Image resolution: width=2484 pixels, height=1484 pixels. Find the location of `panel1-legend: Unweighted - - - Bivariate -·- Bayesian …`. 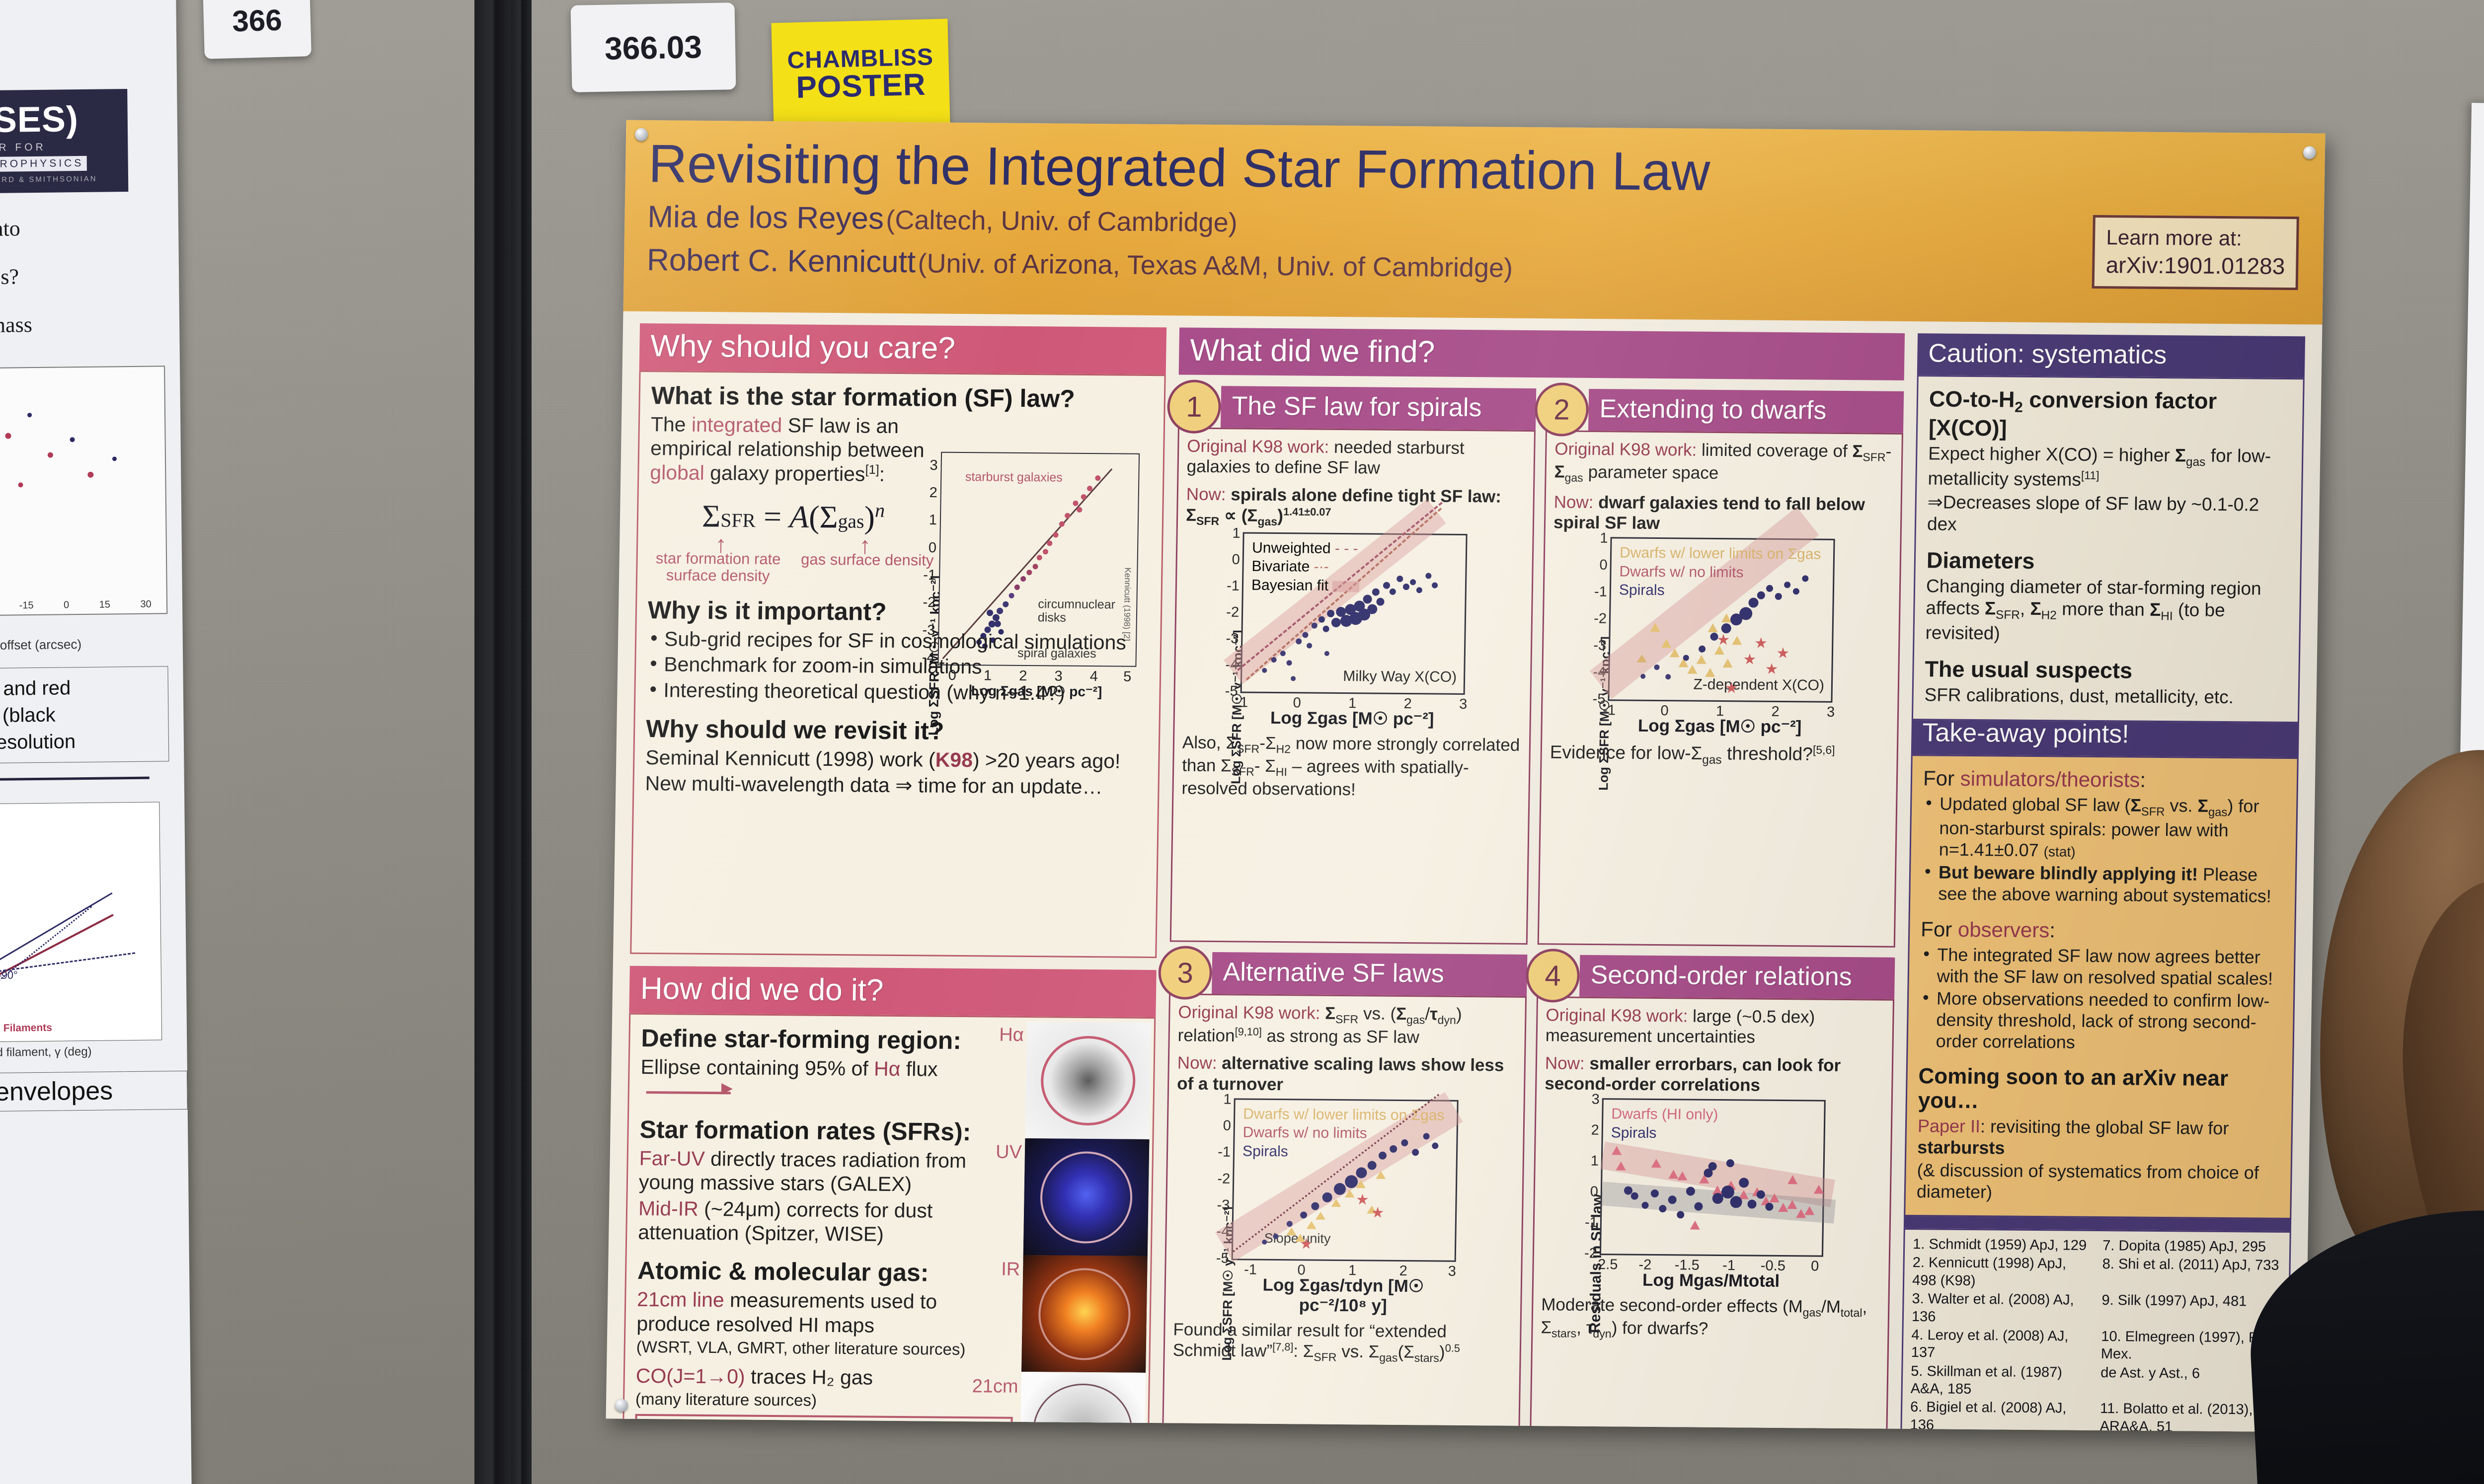

panel1-legend: Unweighted - - - Bivariate -·- Bayesian … is located at coordinates (1305, 566).